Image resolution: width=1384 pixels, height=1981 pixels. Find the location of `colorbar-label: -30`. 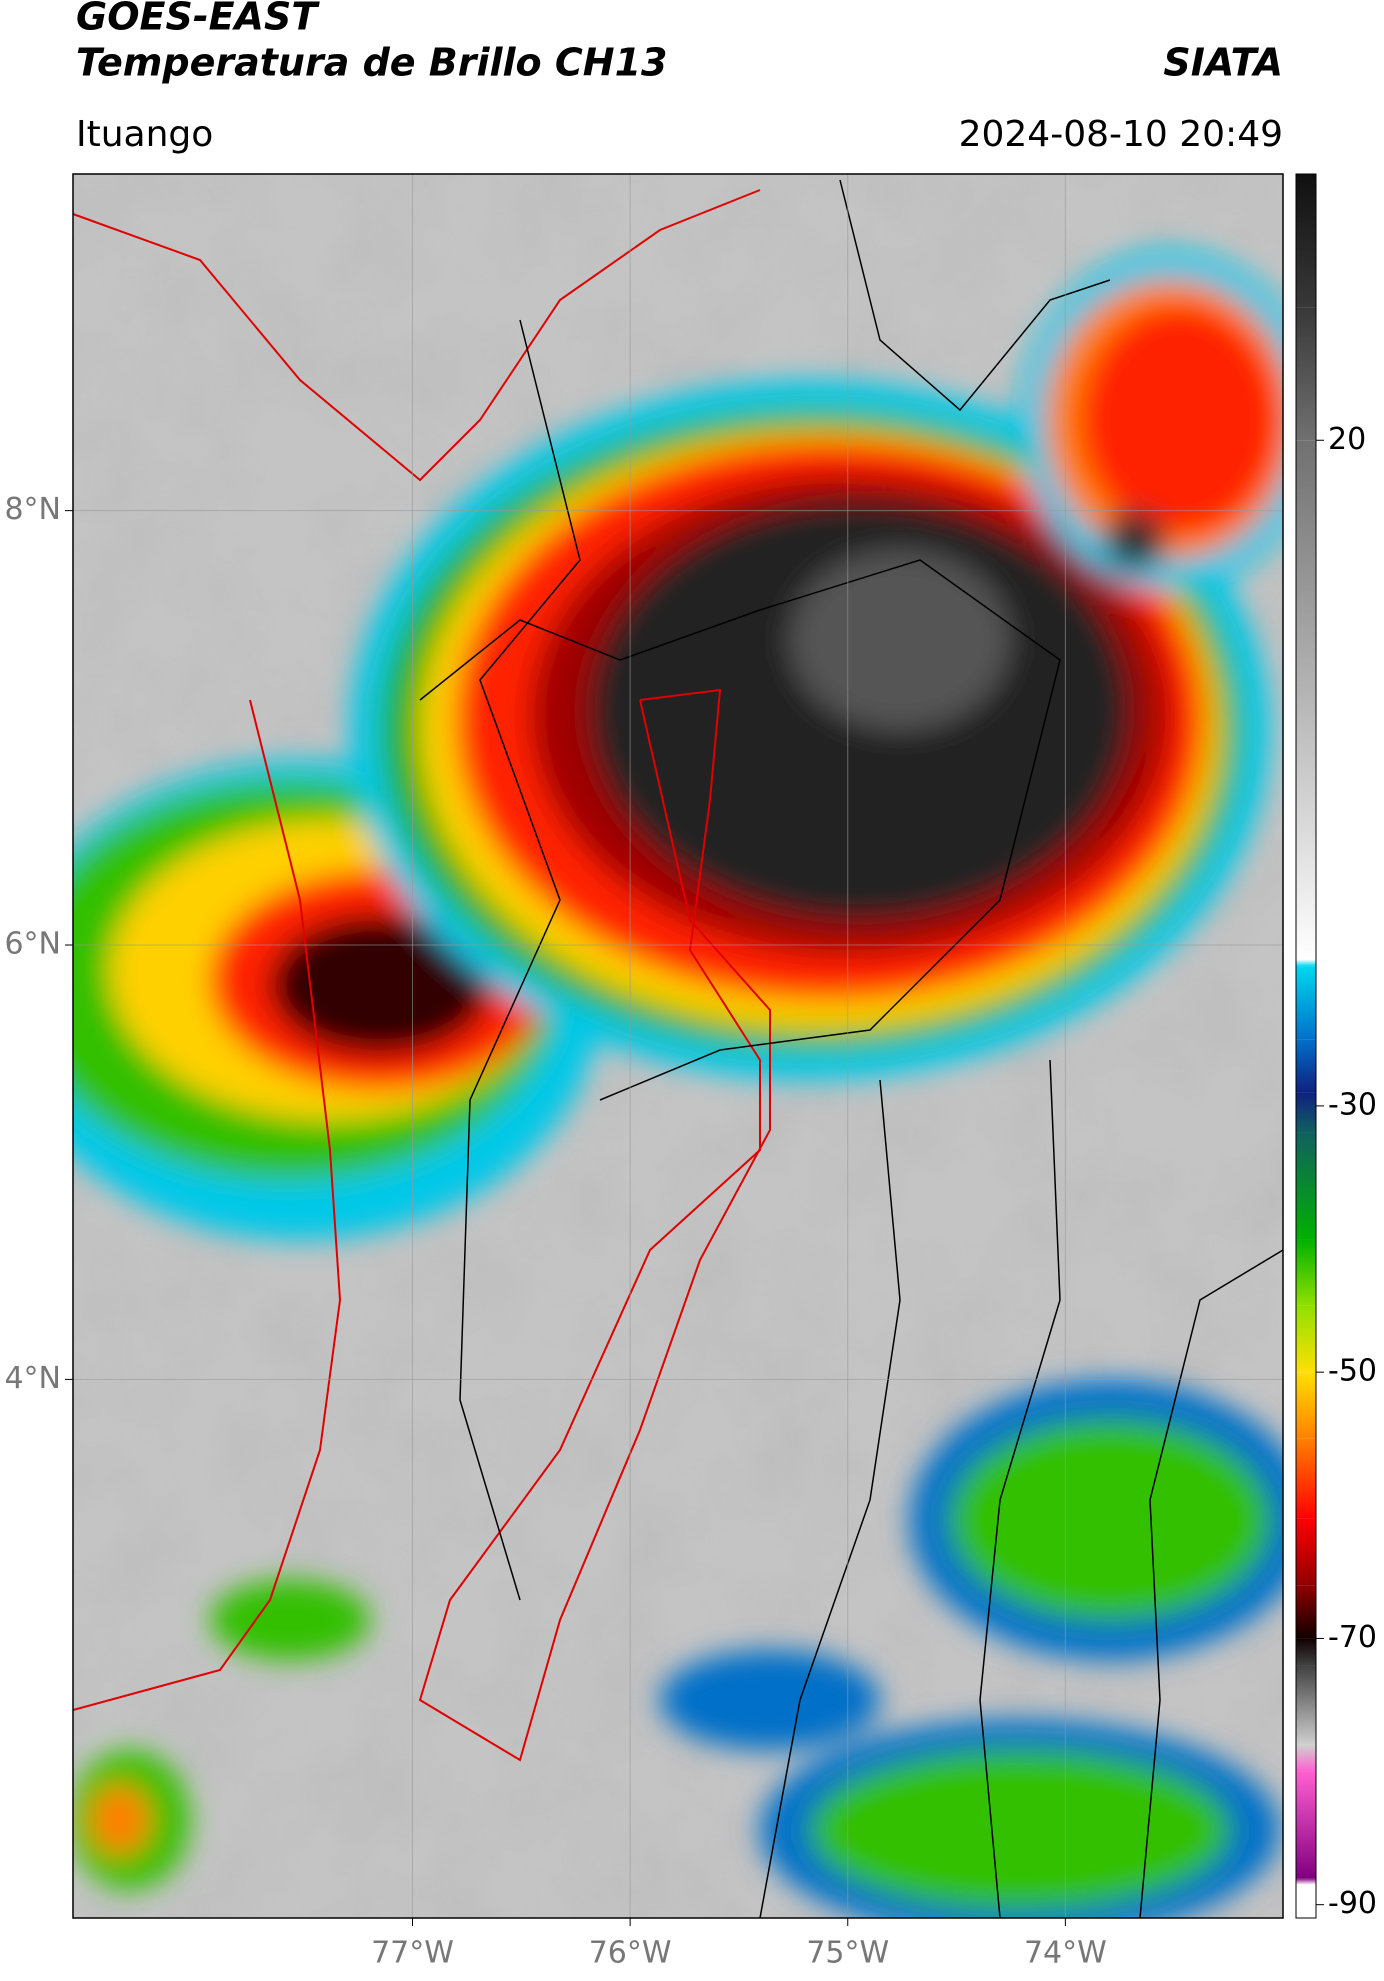

colorbar-label: -30 is located at coordinates (1352, 1104).